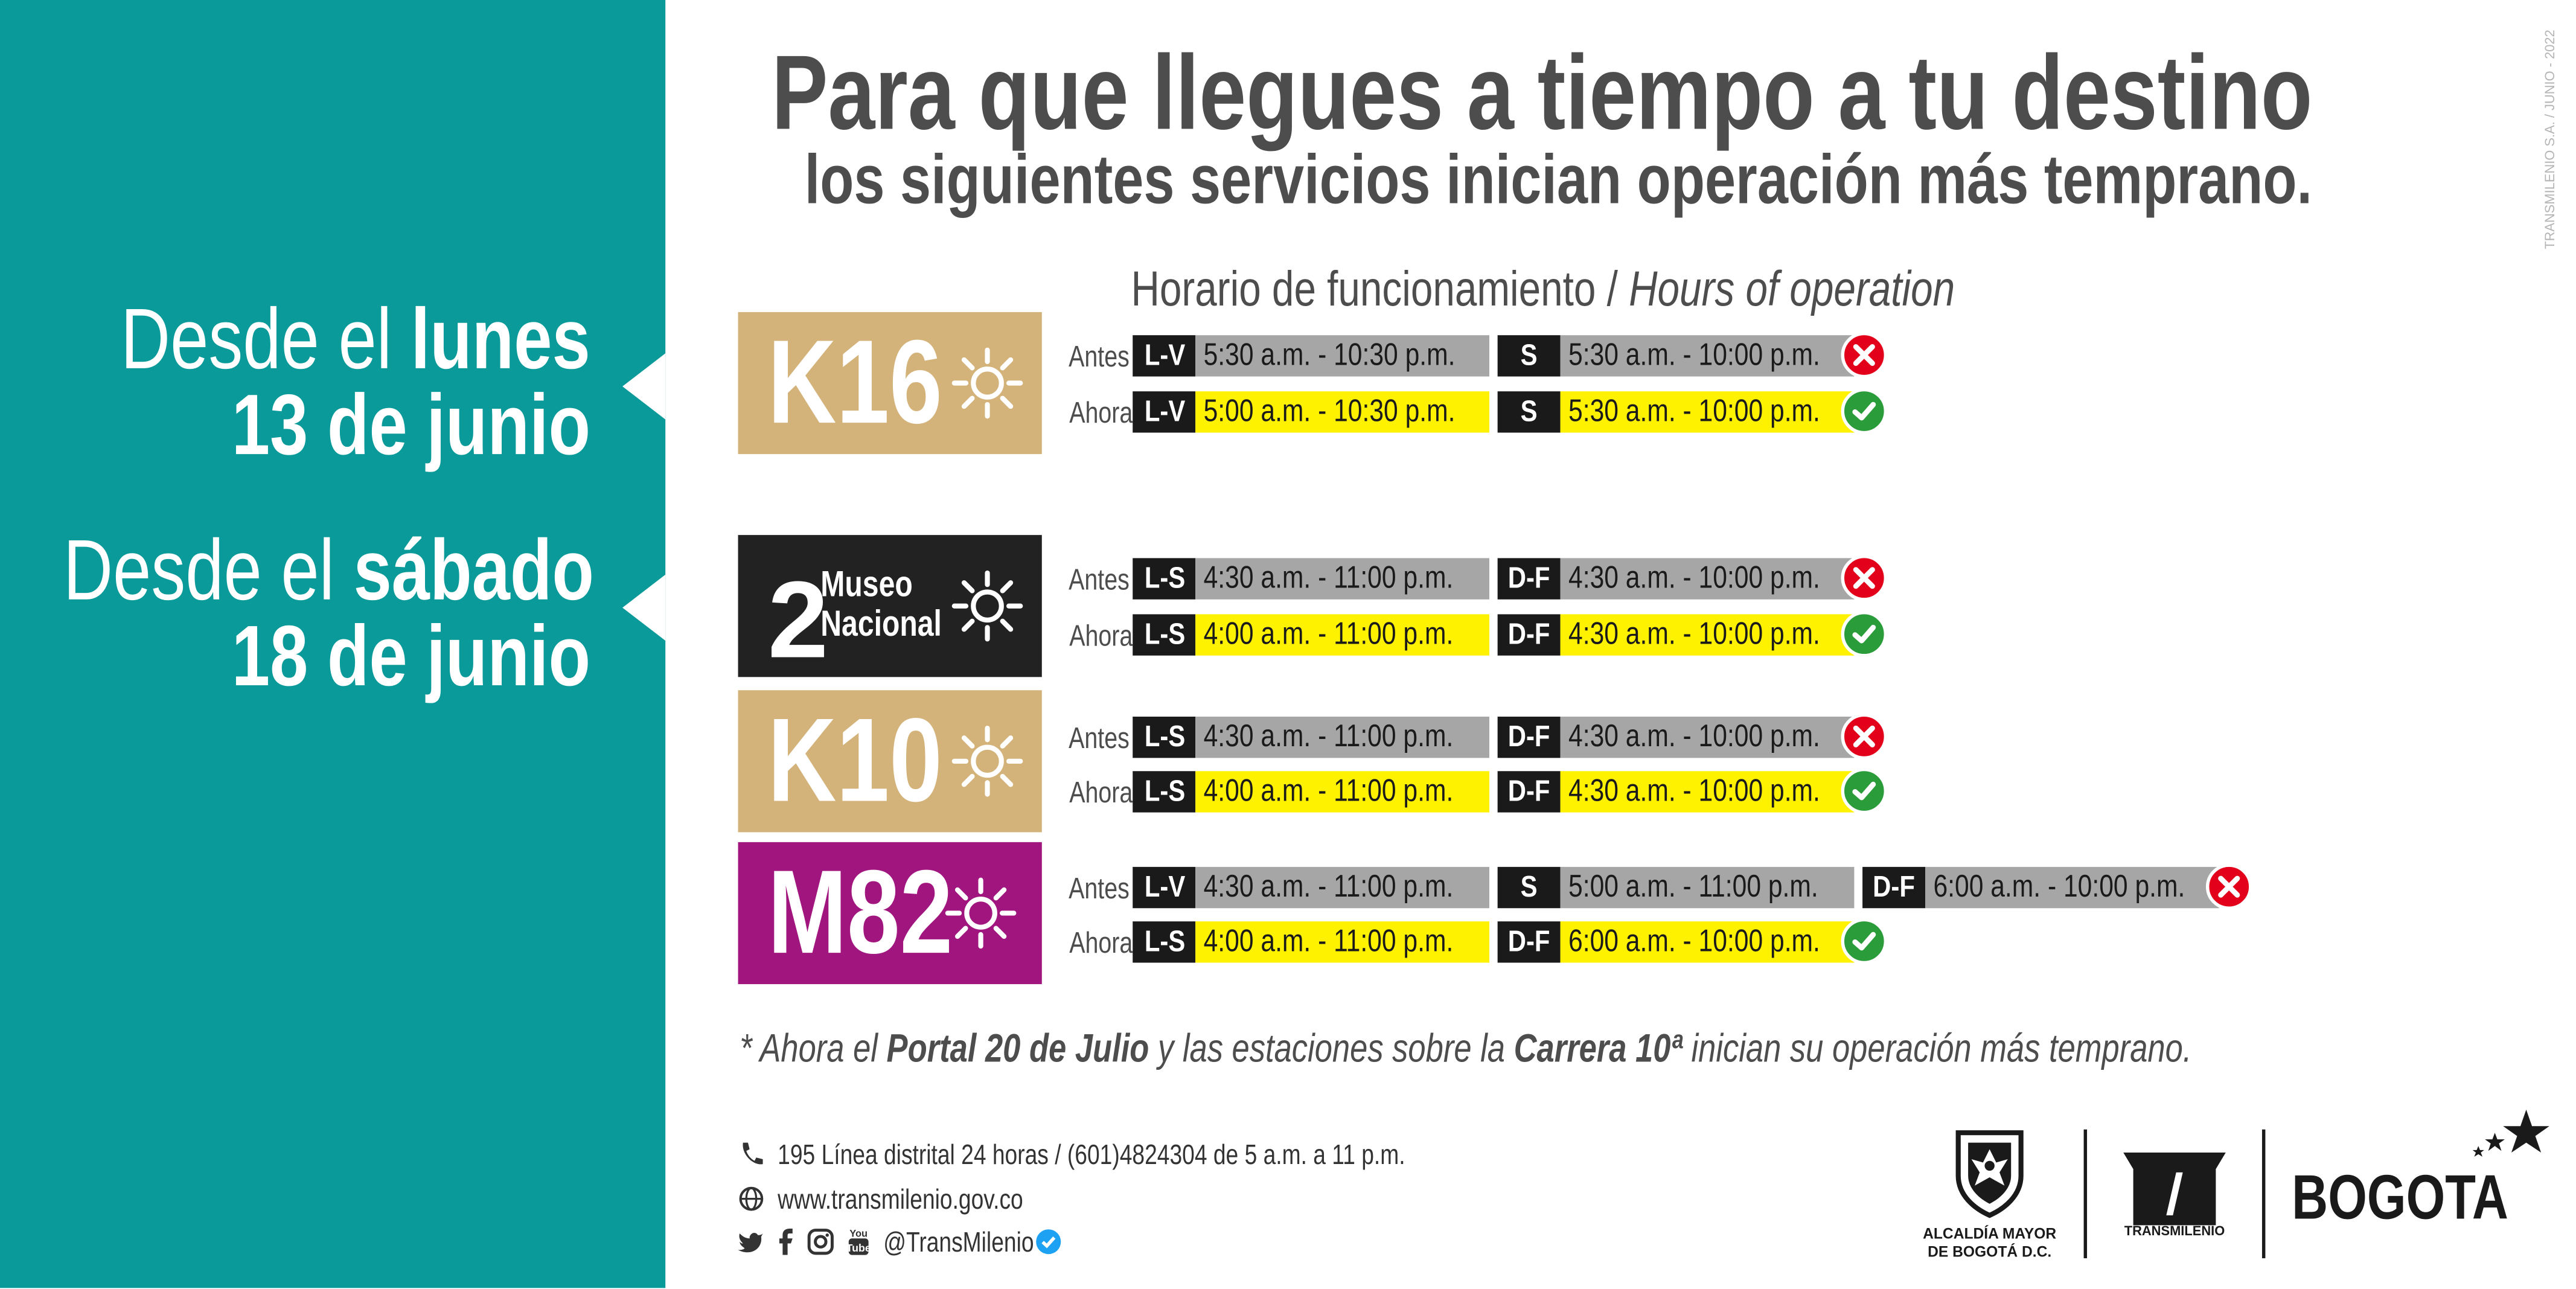 The height and width of the screenshot is (1289, 2576). I want to click on phone-icon, so click(753, 1153).